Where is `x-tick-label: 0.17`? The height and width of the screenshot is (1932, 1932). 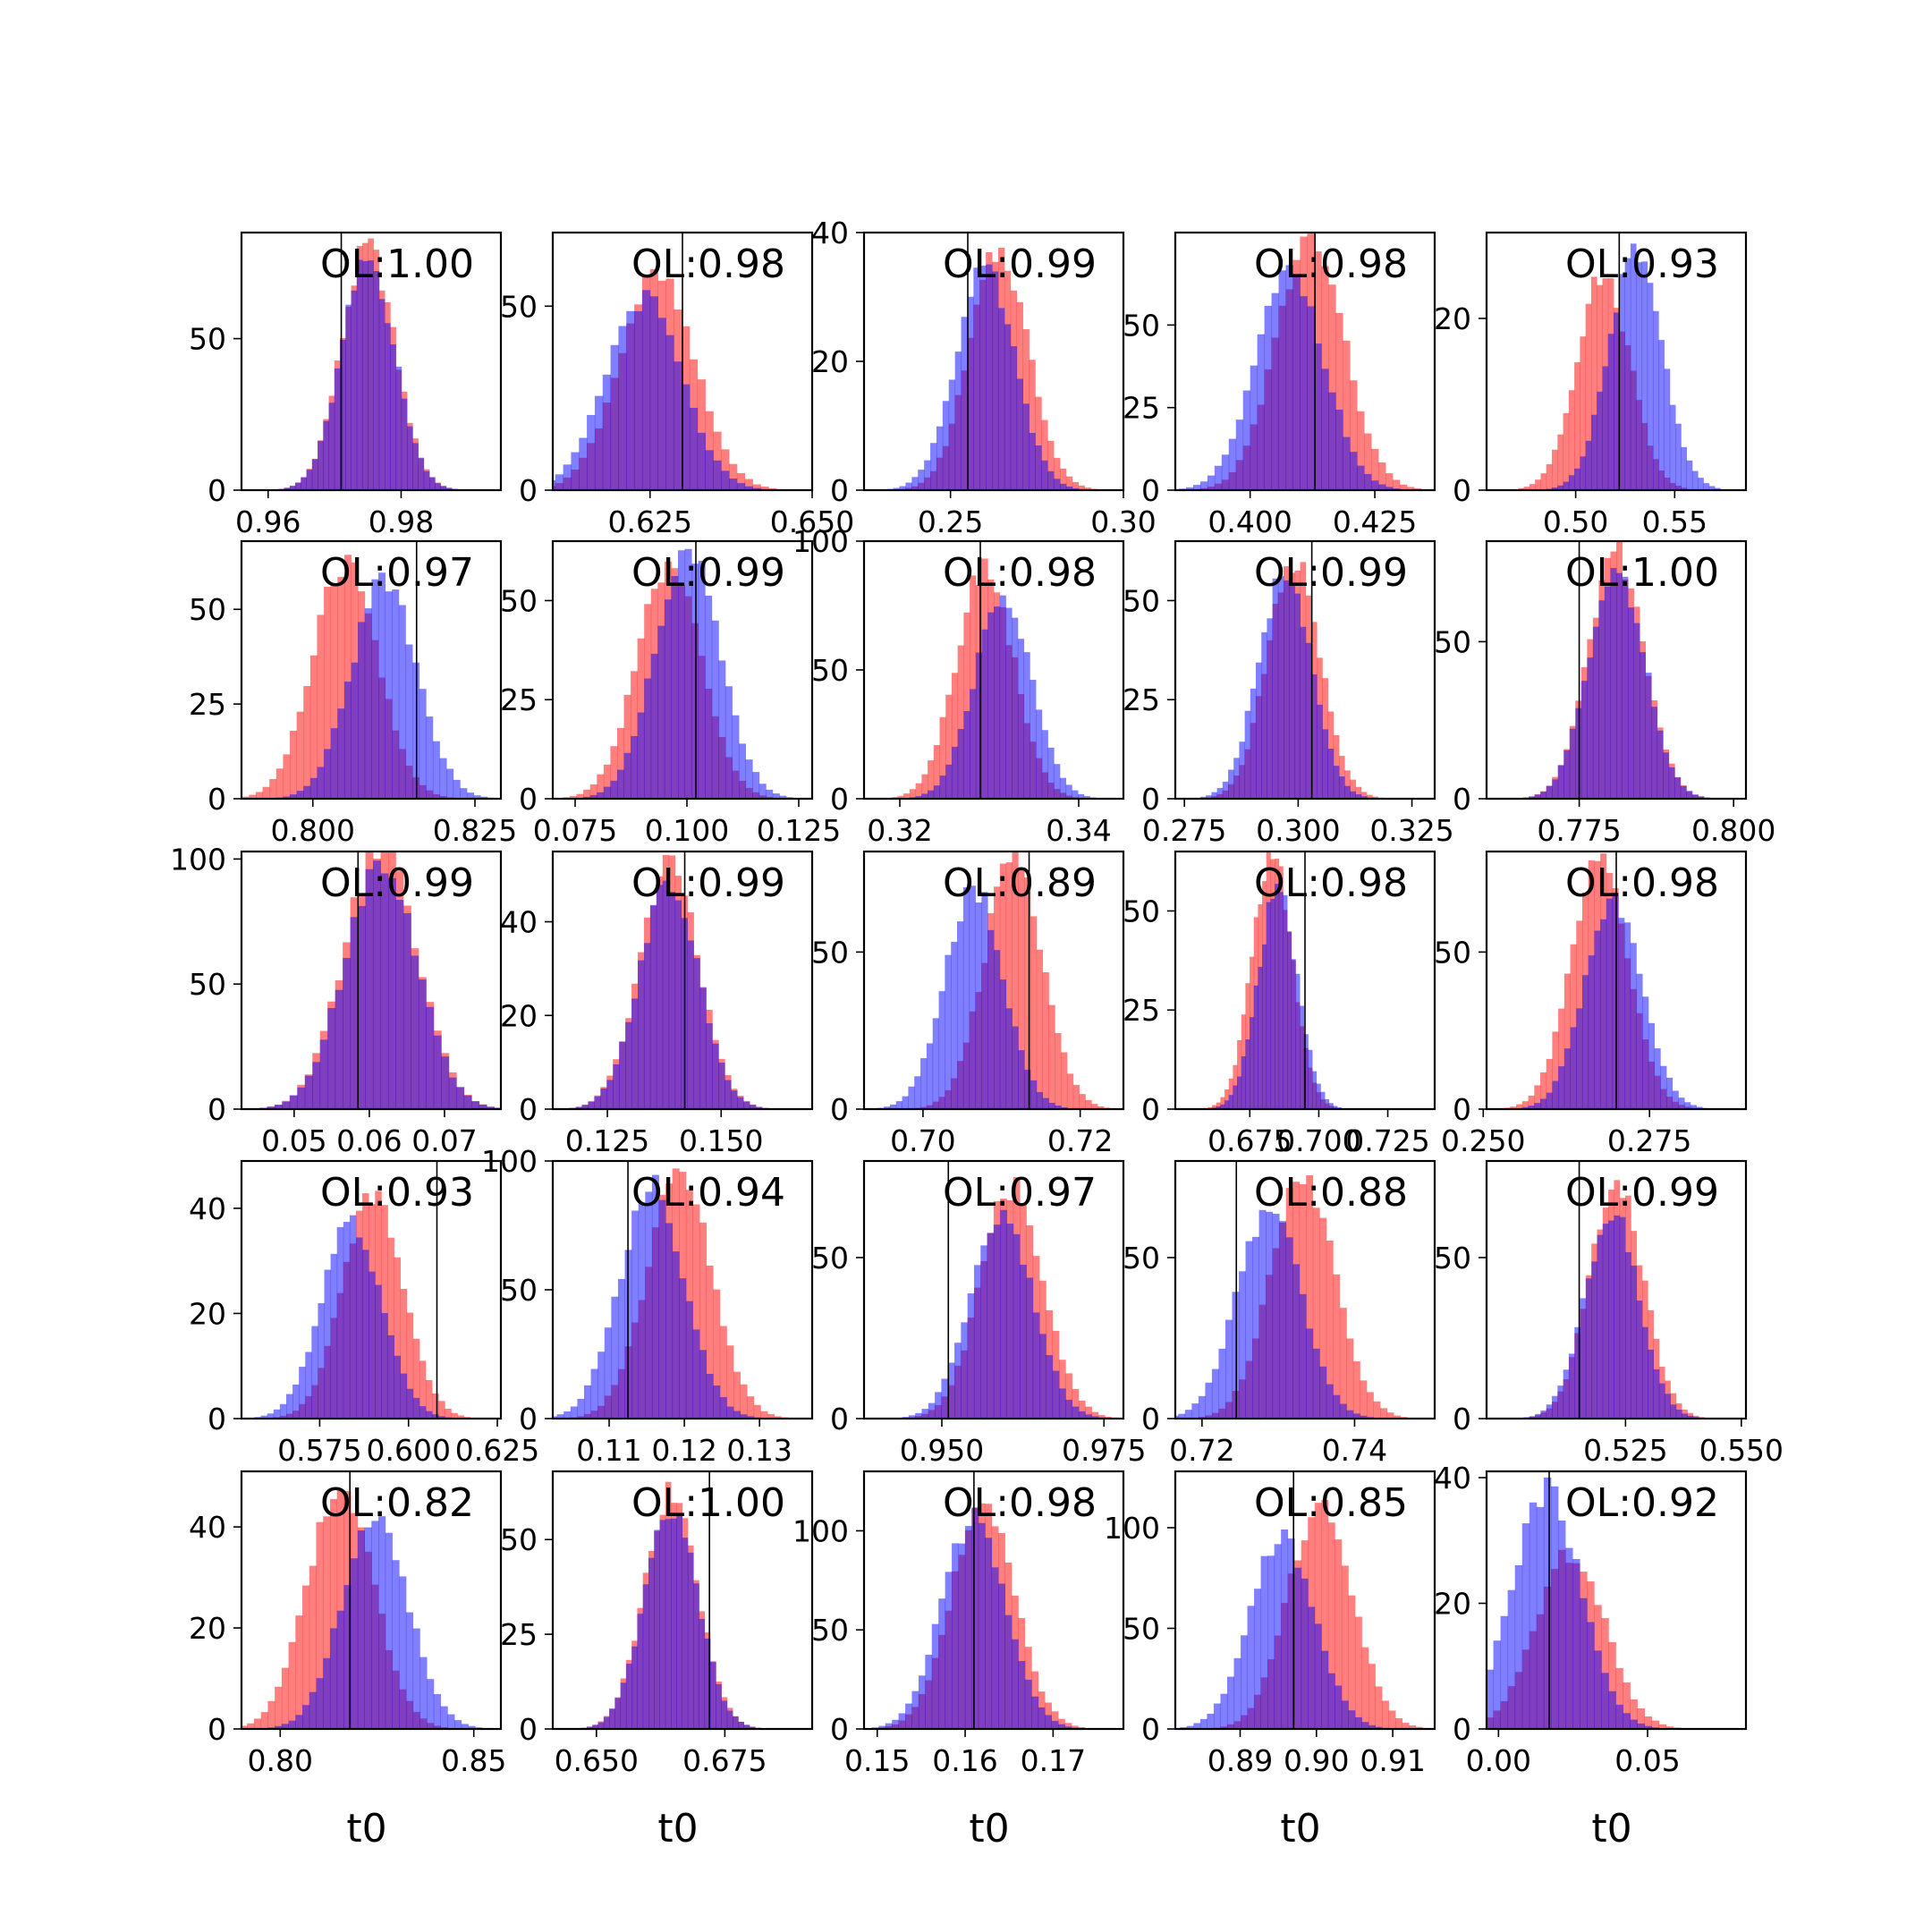 x-tick-label: 0.17 is located at coordinates (1053, 1760).